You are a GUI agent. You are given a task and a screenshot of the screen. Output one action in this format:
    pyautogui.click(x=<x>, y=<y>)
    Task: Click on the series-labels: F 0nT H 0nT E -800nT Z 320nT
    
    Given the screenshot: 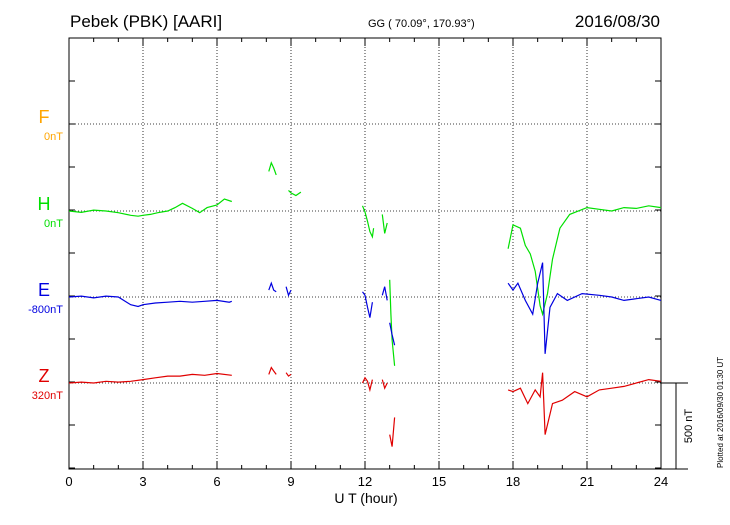 What is the action you would take?
    pyautogui.click(x=45, y=254)
    